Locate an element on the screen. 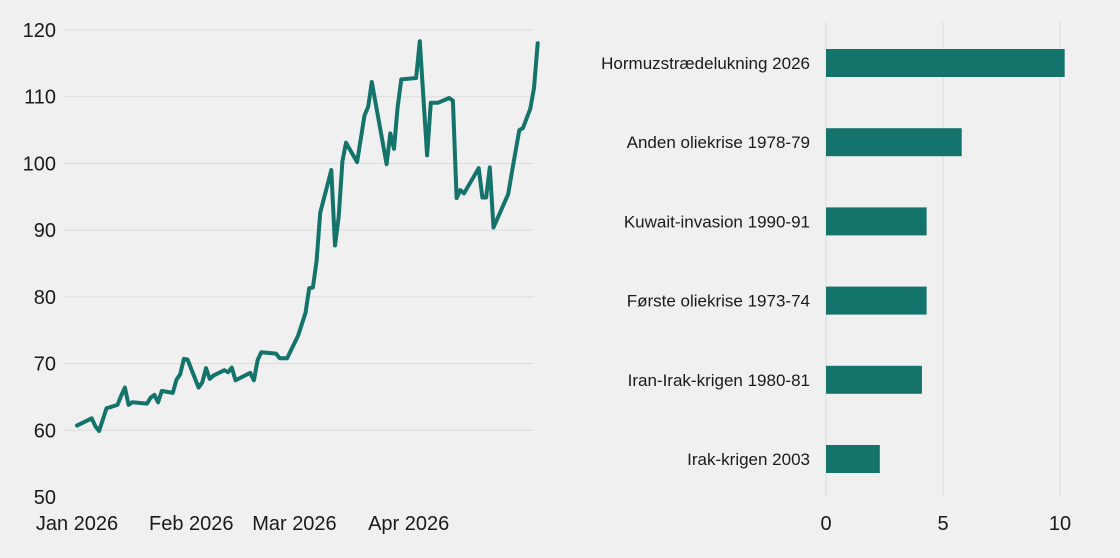  y-tick-label: 120 is located at coordinates (39, 31).